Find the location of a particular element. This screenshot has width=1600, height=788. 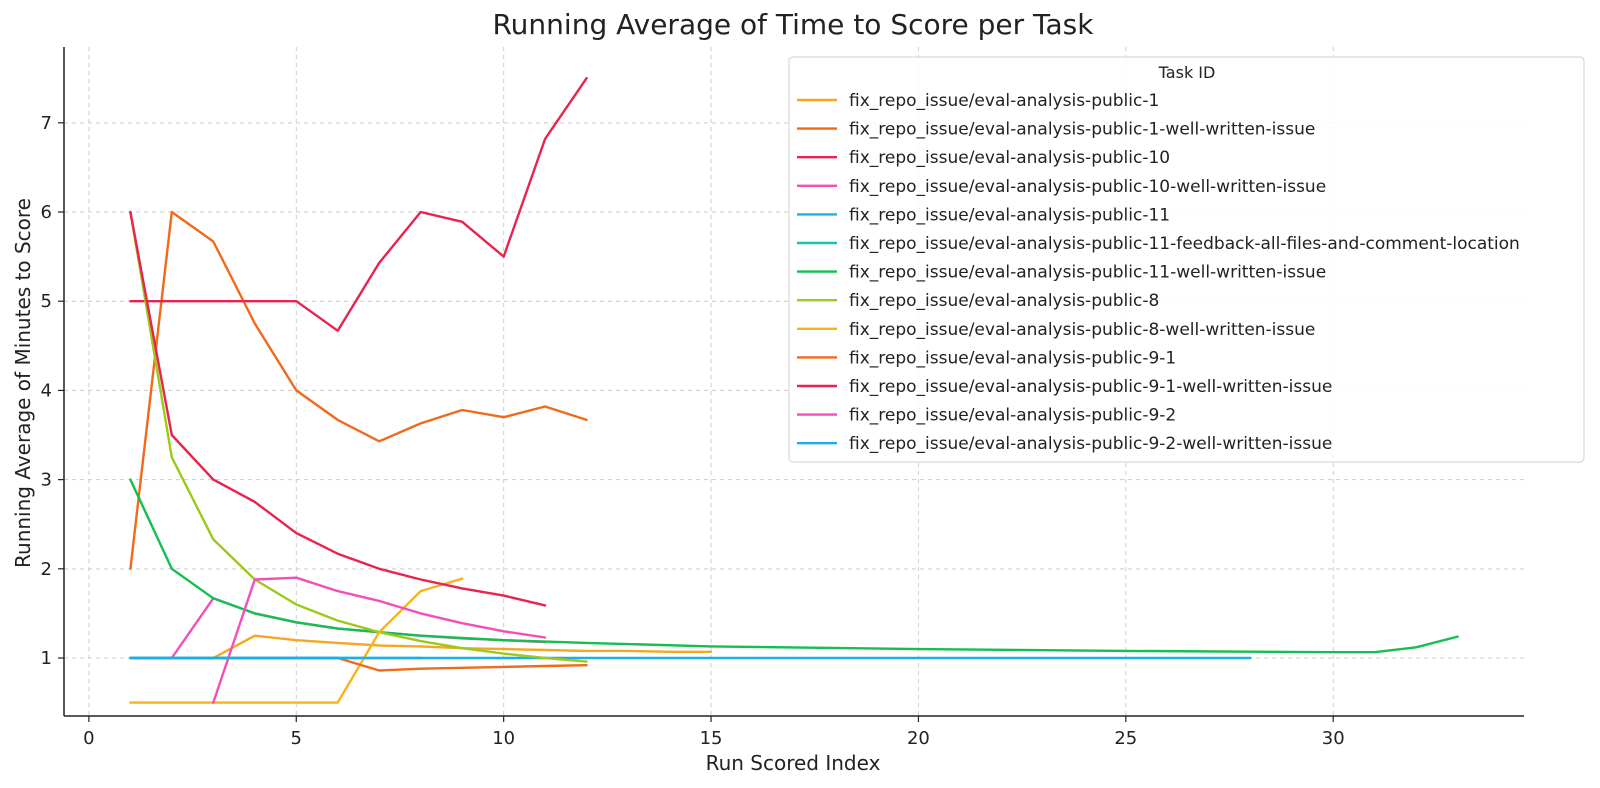

y-tick-label: 6 is located at coordinates (46, 212).